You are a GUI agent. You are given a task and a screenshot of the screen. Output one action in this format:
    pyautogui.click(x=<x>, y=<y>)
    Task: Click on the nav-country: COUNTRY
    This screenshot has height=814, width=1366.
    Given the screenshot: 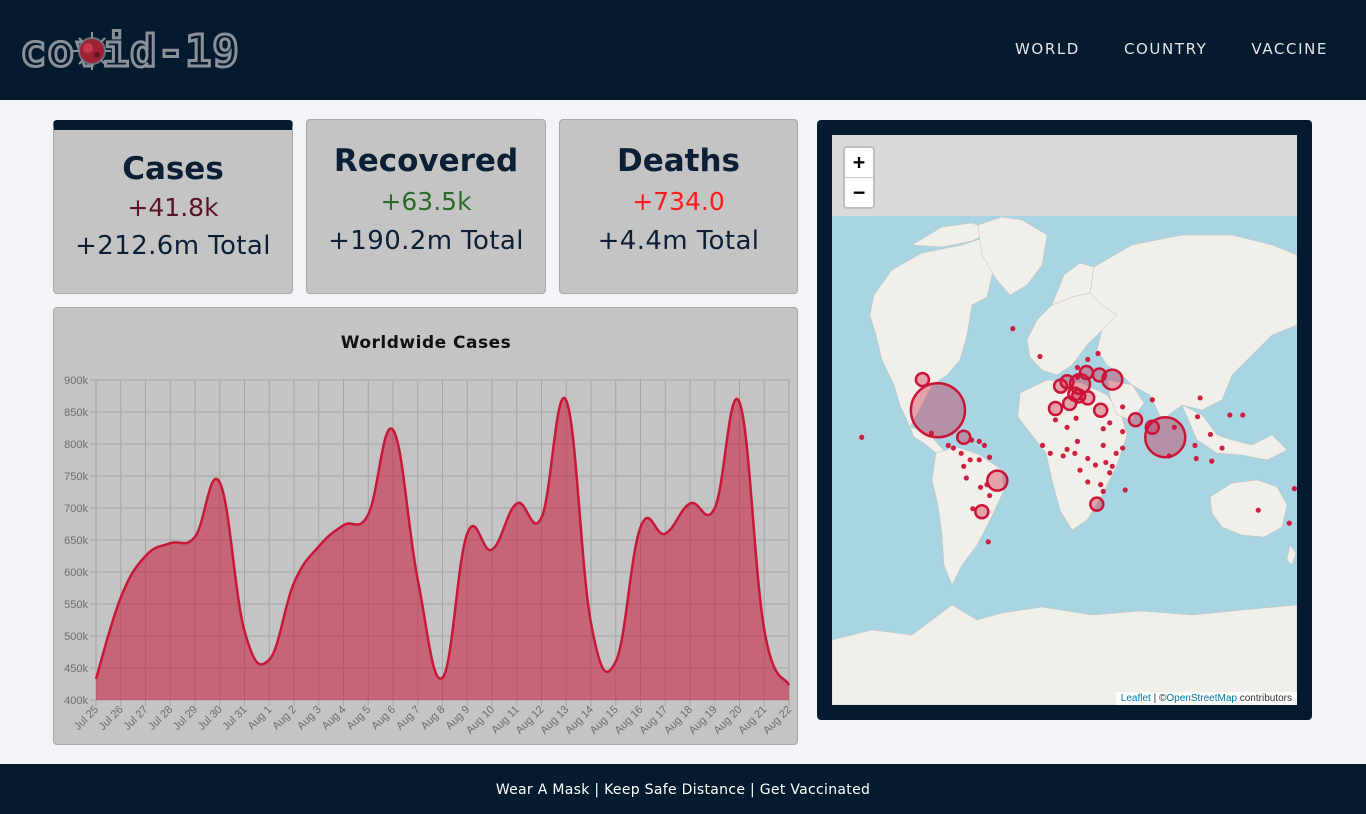 What is the action you would take?
    pyautogui.click(x=1165, y=49)
    